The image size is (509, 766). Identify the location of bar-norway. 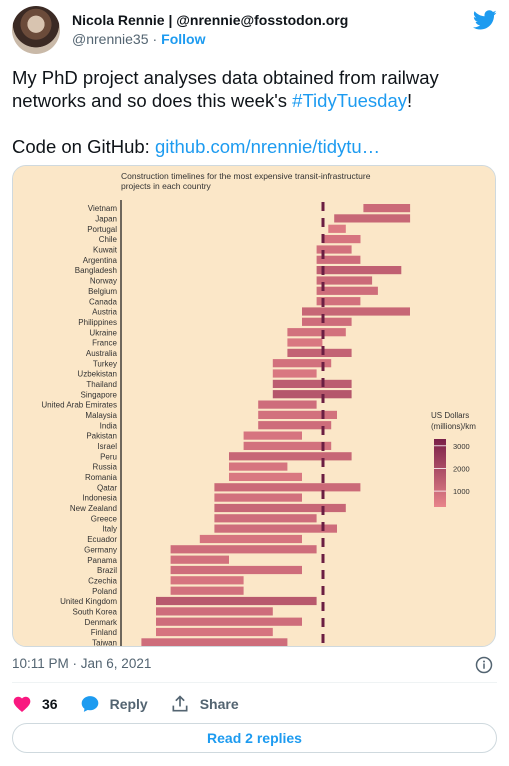
(344, 280).